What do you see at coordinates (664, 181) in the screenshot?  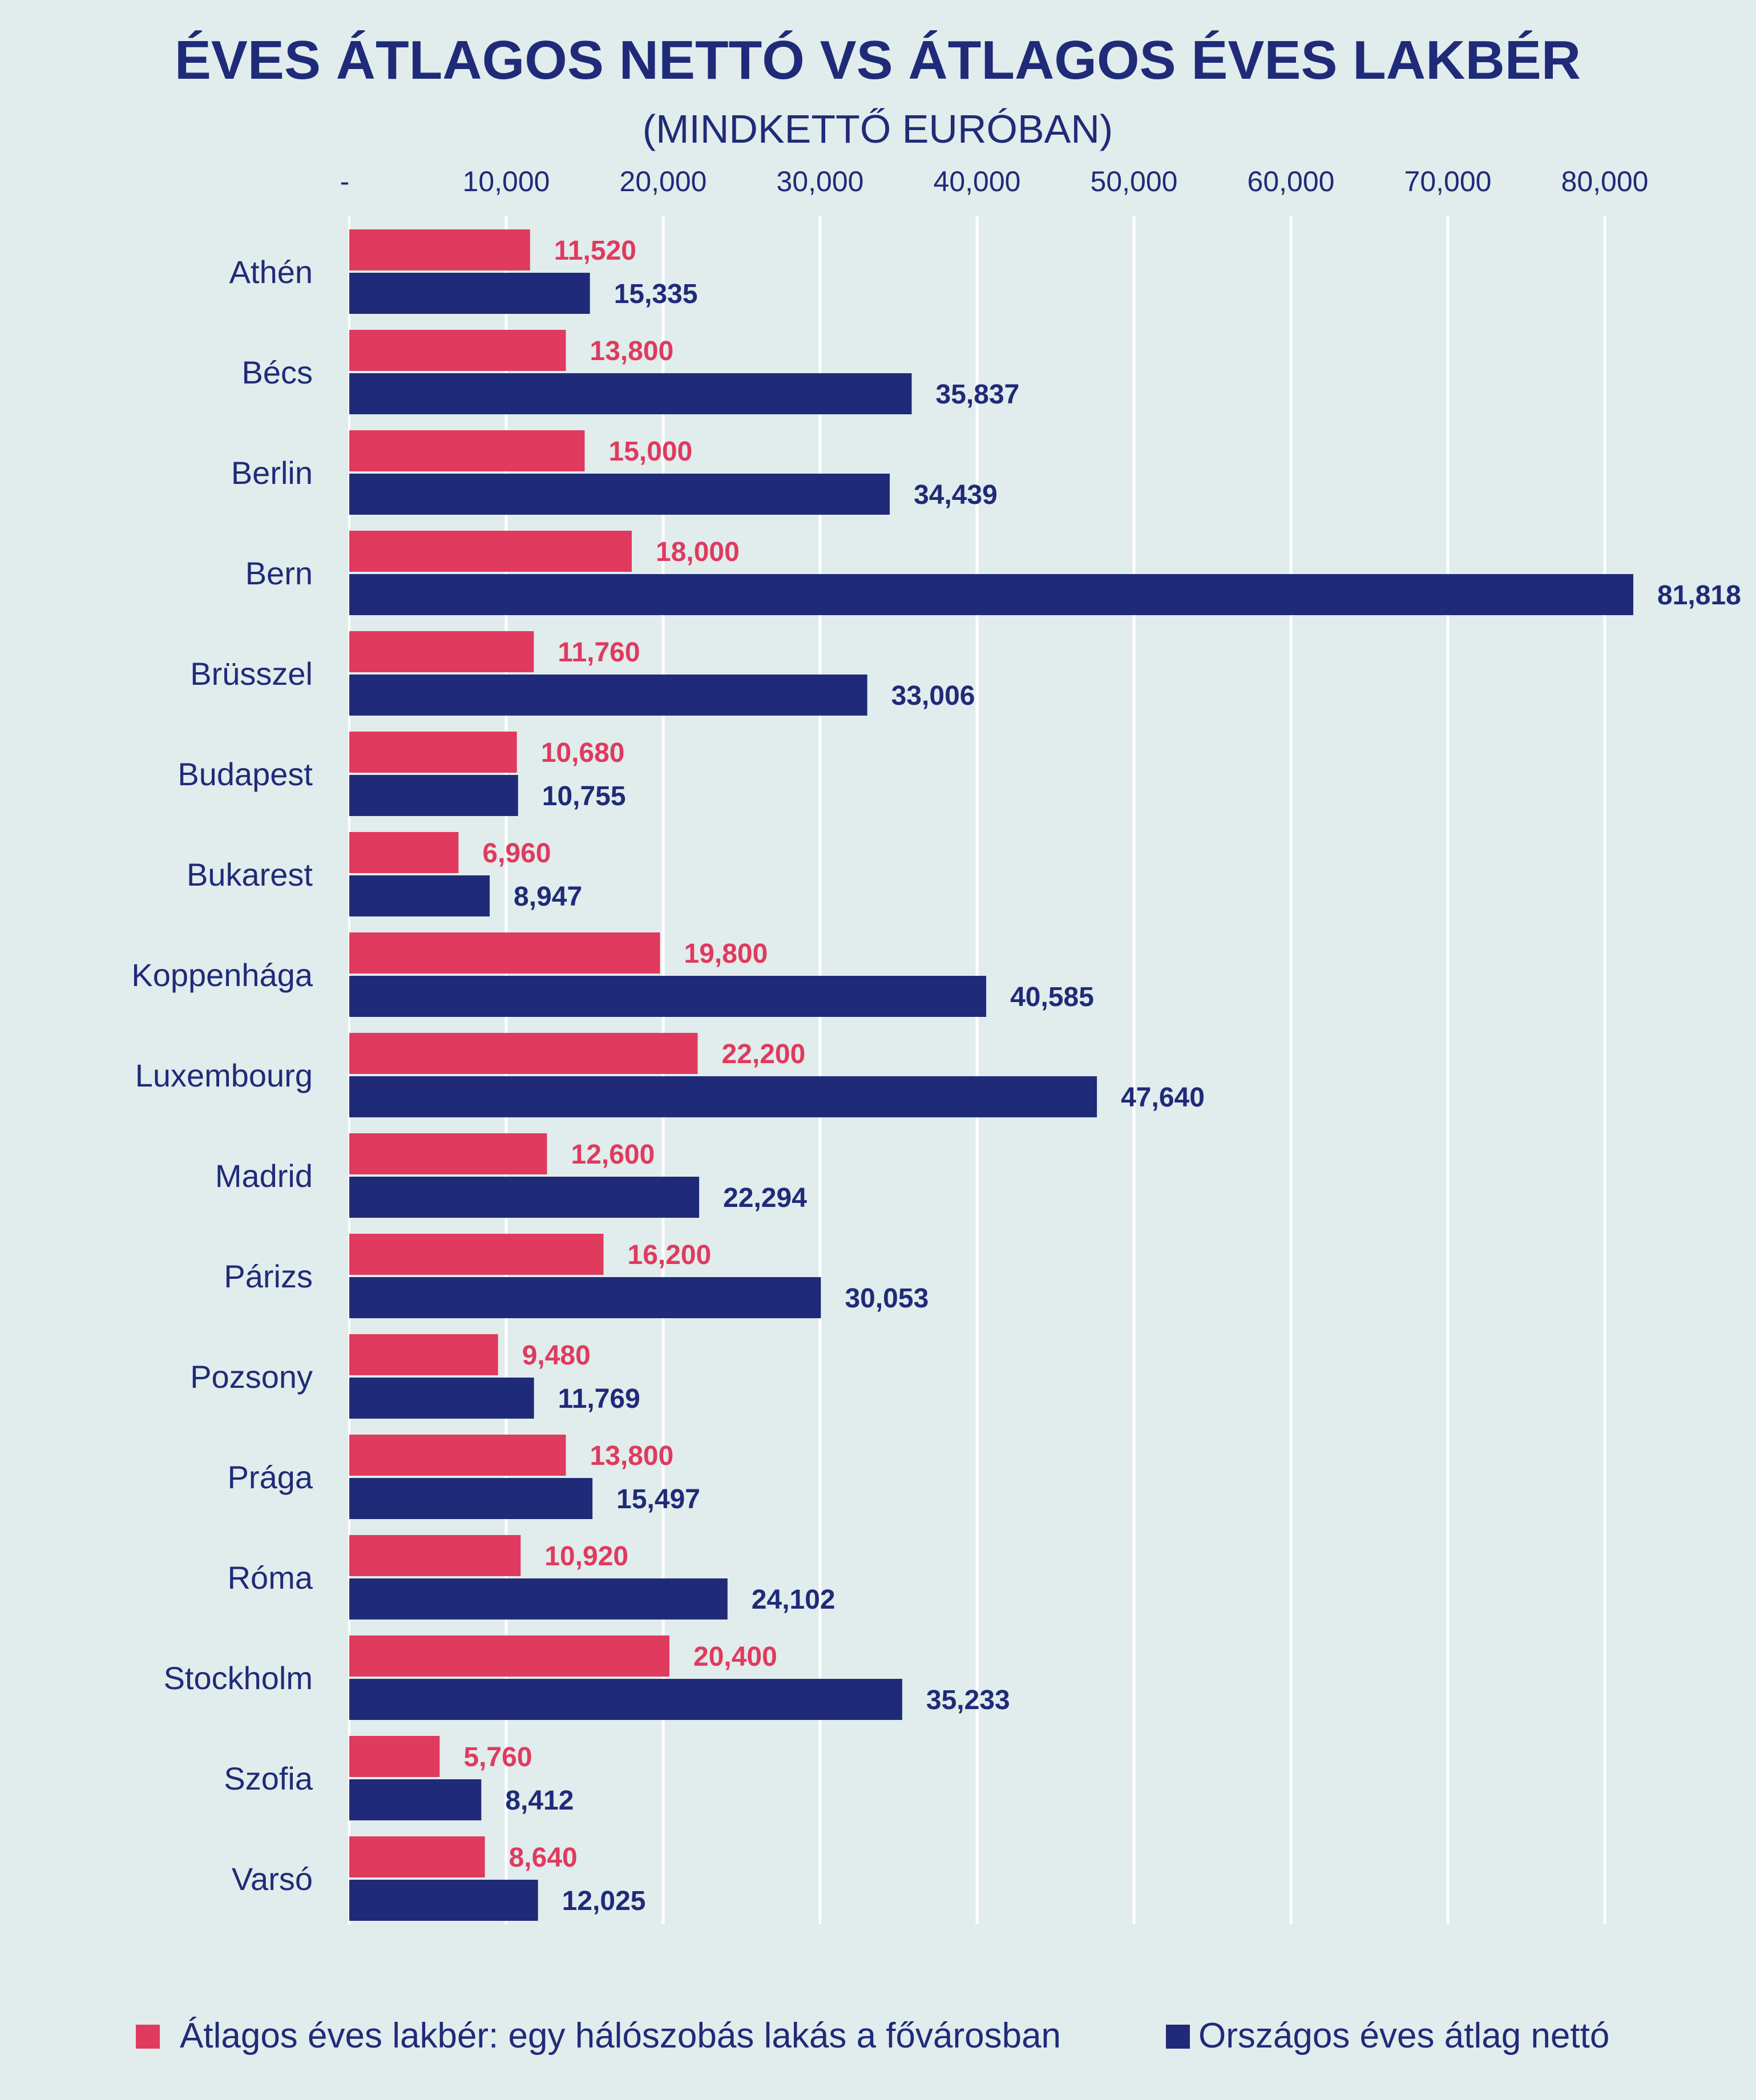 I see `x-tick-label: 20,000` at bounding box center [664, 181].